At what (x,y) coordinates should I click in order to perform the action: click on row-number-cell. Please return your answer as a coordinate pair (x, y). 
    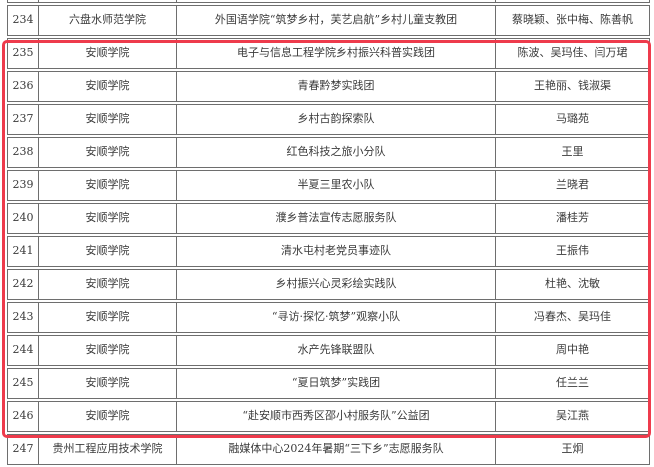
    Looking at the image, I should click on (23, 1).